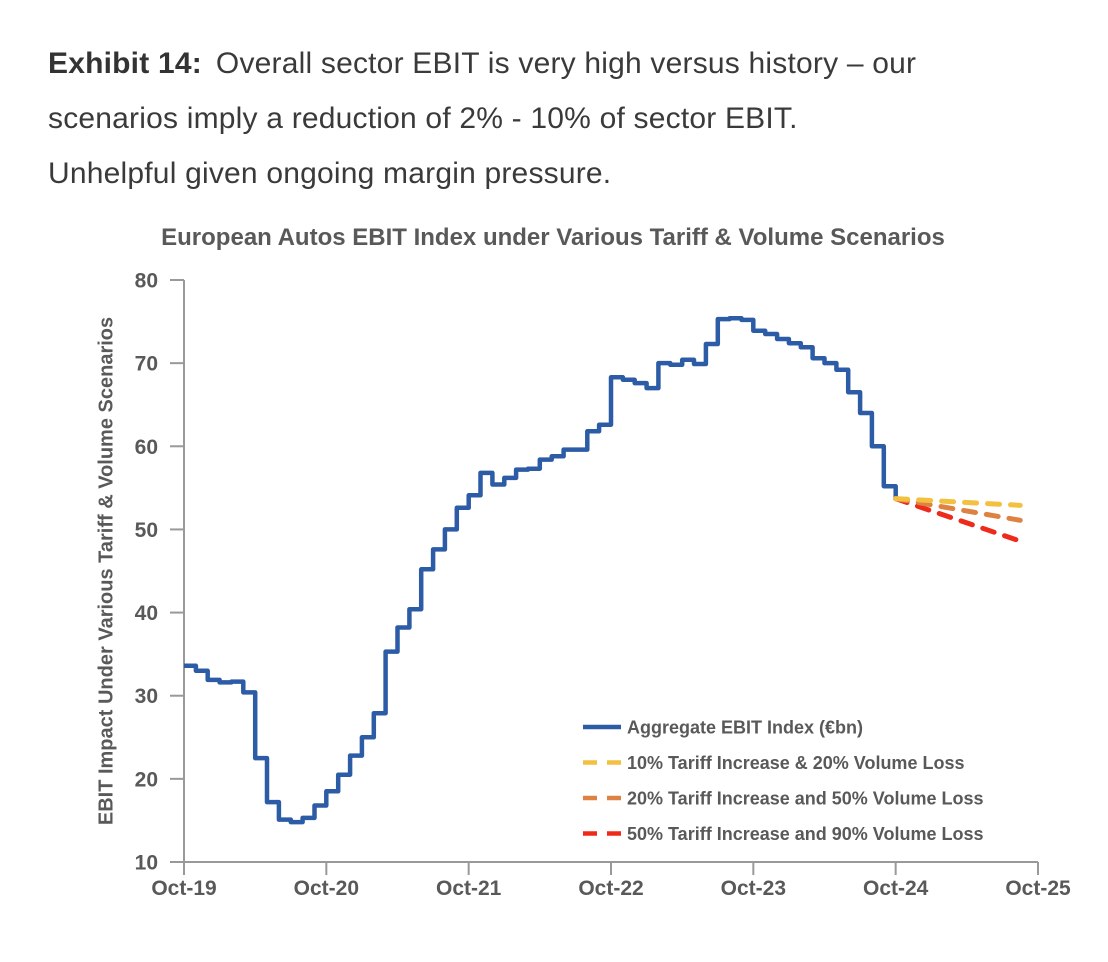 Image resolution: width=1108 pixels, height=962 pixels. I want to click on y-tick-label: 60, so click(146, 447).